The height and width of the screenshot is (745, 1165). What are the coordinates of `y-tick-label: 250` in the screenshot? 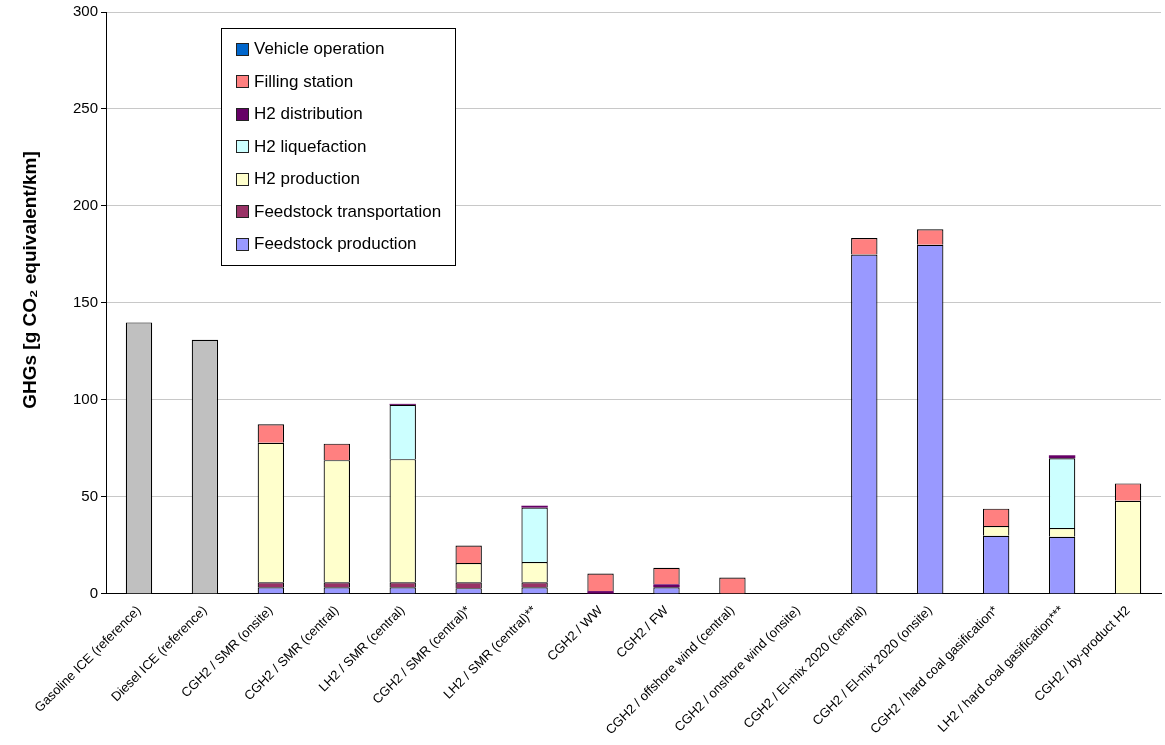 It's located at (86, 108).